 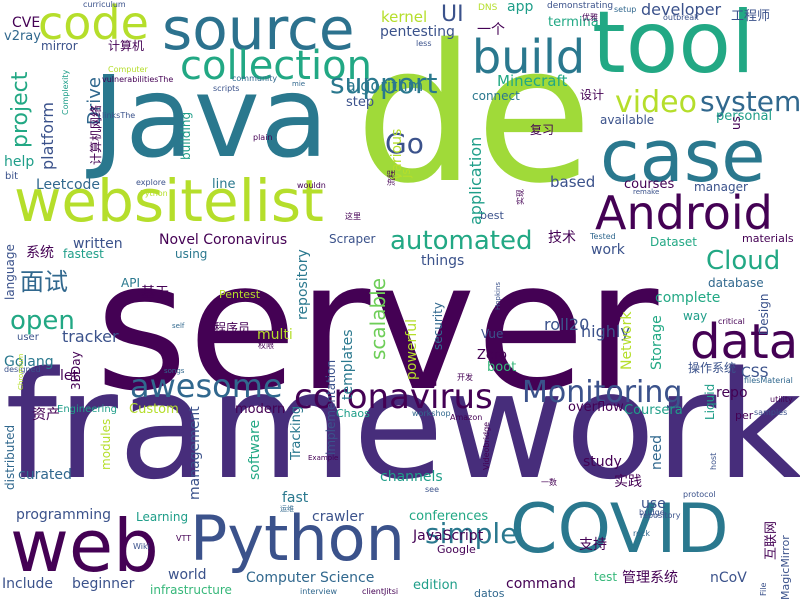 I want to click on cloud-word: Day, so click(x=76, y=363).